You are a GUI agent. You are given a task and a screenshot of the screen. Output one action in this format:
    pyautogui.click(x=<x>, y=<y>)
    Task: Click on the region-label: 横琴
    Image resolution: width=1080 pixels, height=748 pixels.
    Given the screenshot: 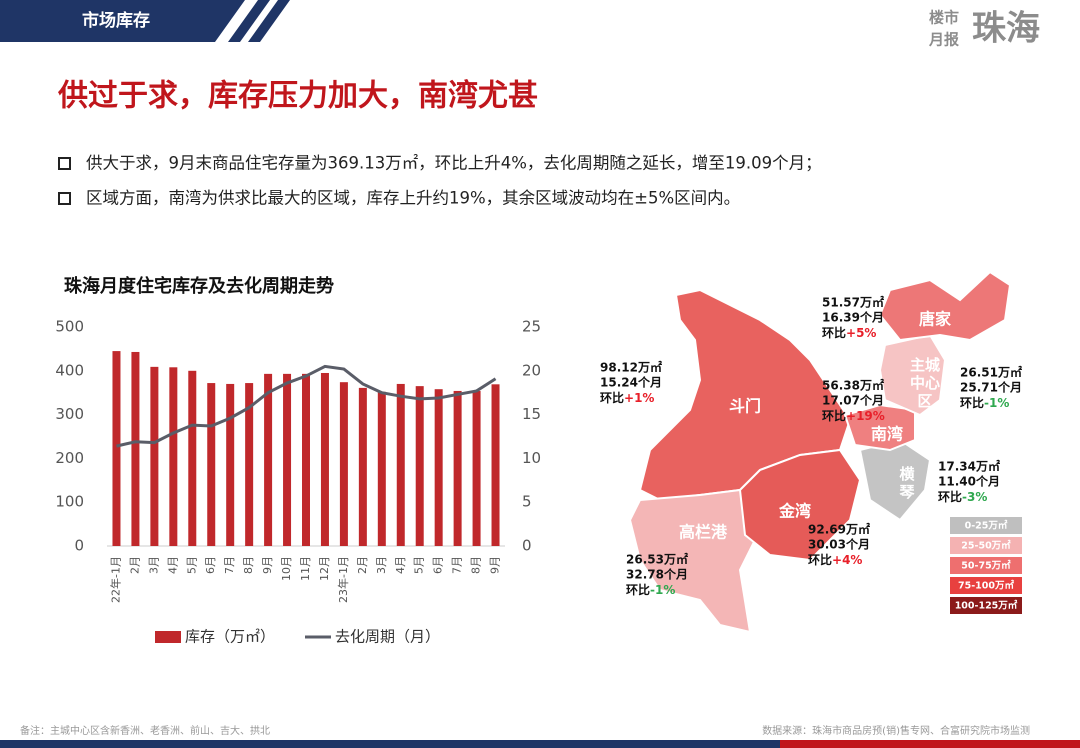 What is the action you would take?
    pyautogui.click(x=906, y=483)
    